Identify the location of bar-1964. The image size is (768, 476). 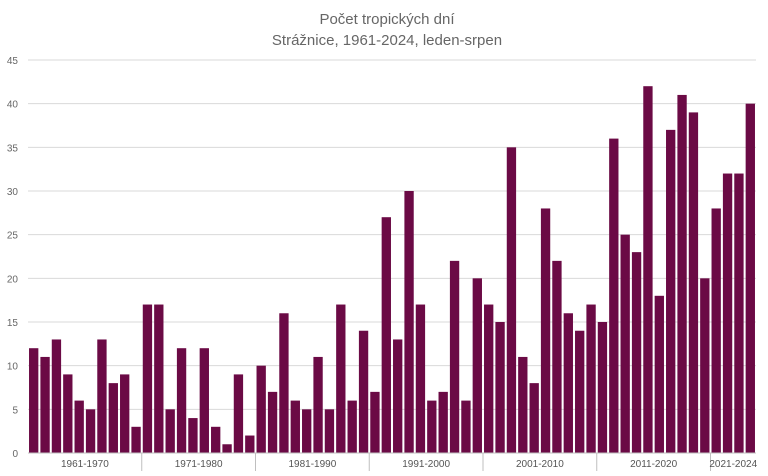
(68, 413).